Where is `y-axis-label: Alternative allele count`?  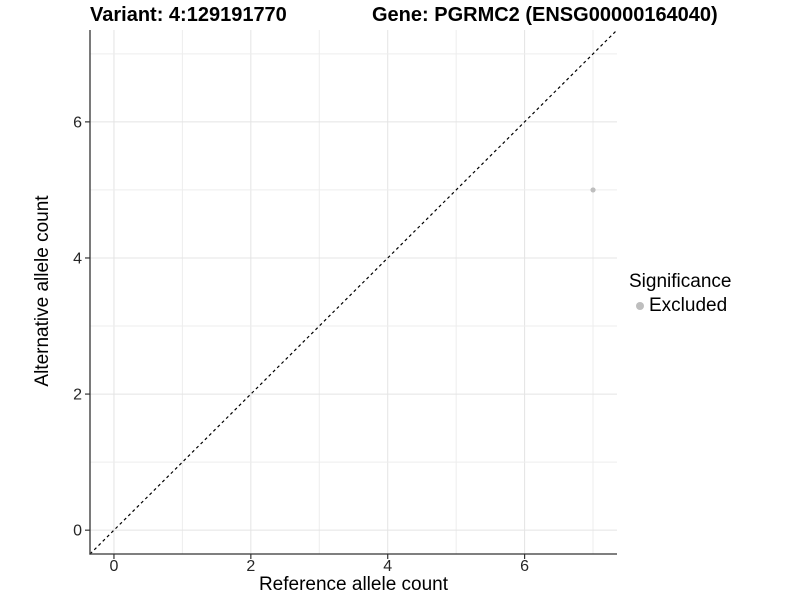 y-axis-label: Alternative allele count is located at coordinates (42, 291).